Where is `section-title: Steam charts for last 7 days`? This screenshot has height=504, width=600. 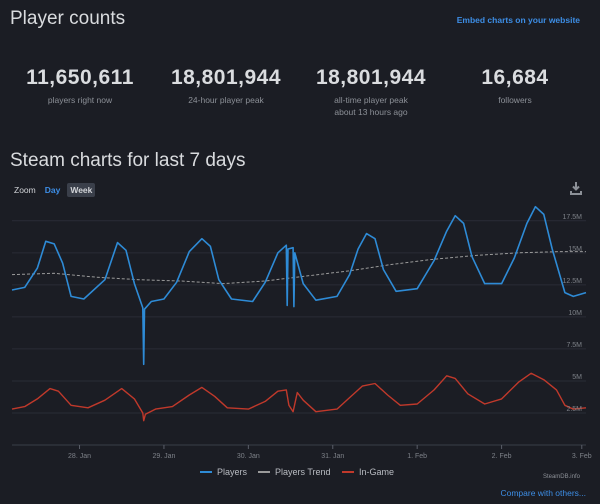 section-title: Steam charts for last 7 days is located at coordinates (128, 160).